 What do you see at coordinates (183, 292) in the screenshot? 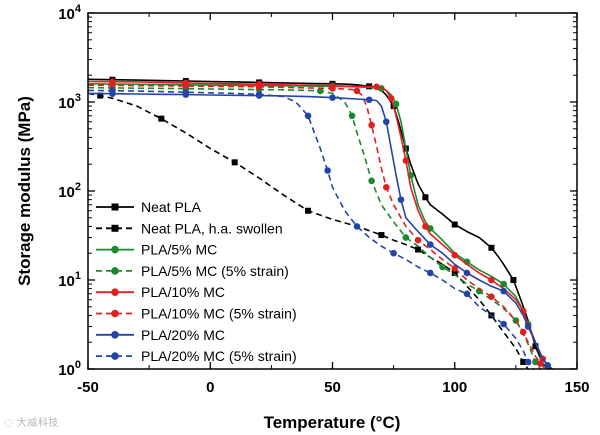
I see `legend-label-5: PLA/10% MC` at bounding box center [183, 292].